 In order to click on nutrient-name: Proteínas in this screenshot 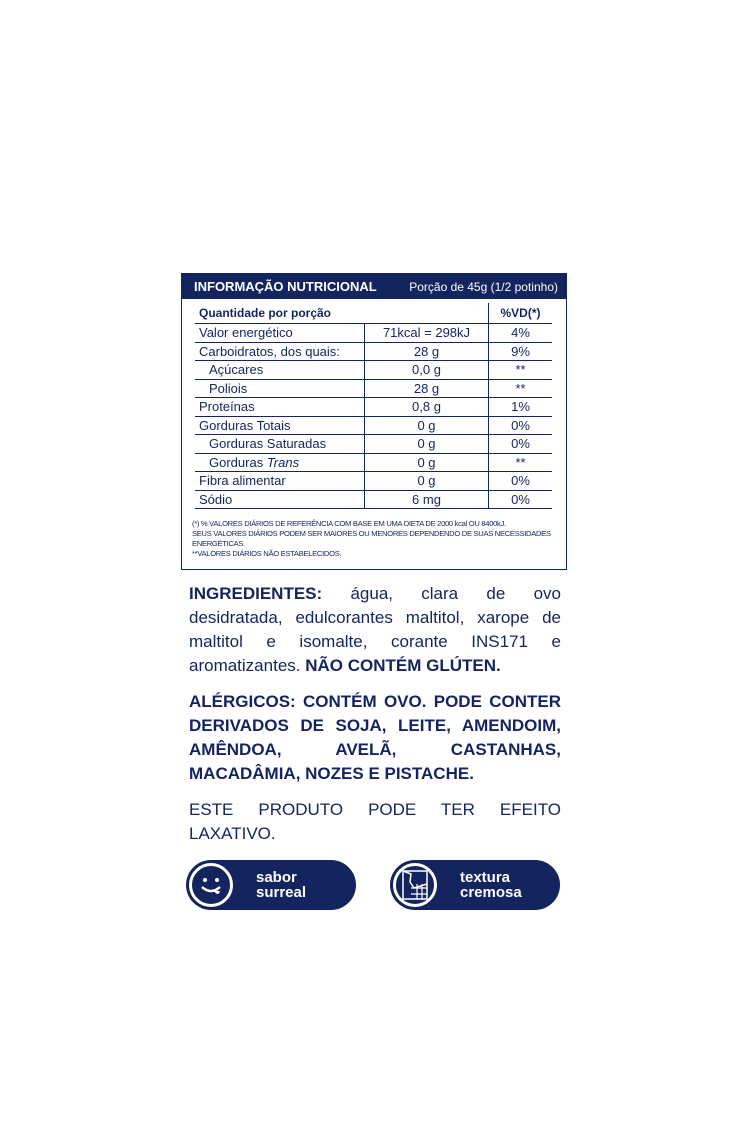, I will do `click(280, 407)`.